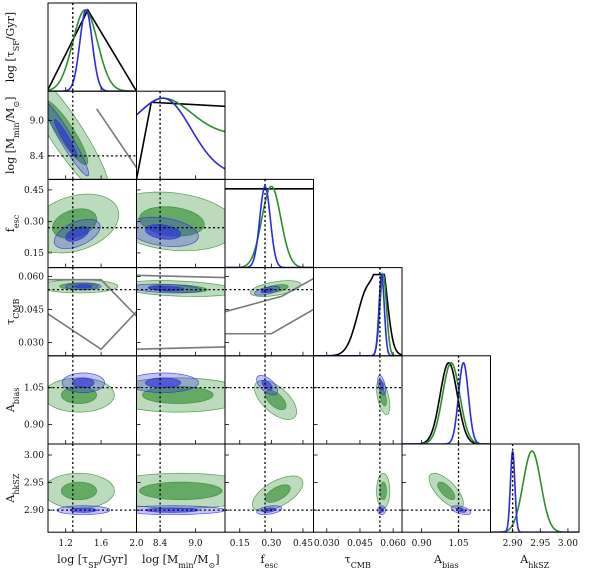 The width and height of the screenshot is (594, 583). What do you see at coordinates (513, 544) in the screenshot?
I see `x-tick-label-AhkSZ: 2.90` at bounding box center [513, 544].